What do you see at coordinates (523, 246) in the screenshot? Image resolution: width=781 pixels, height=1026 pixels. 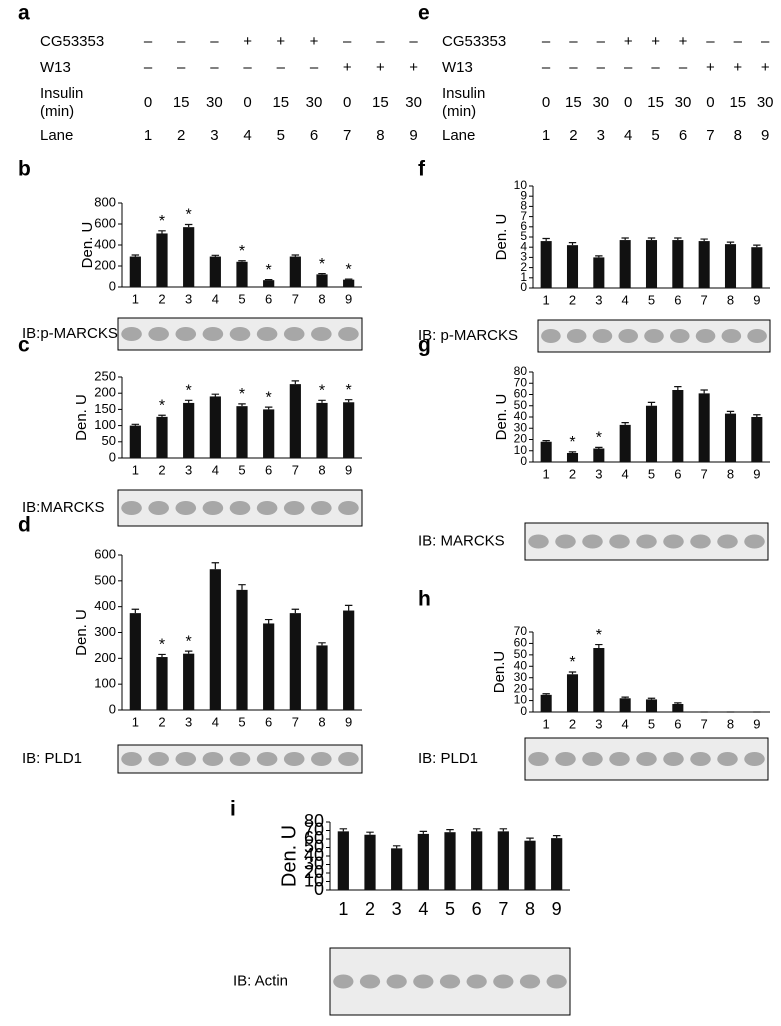 I see `y-tick-label: 4` at bounding box center [523, 246].